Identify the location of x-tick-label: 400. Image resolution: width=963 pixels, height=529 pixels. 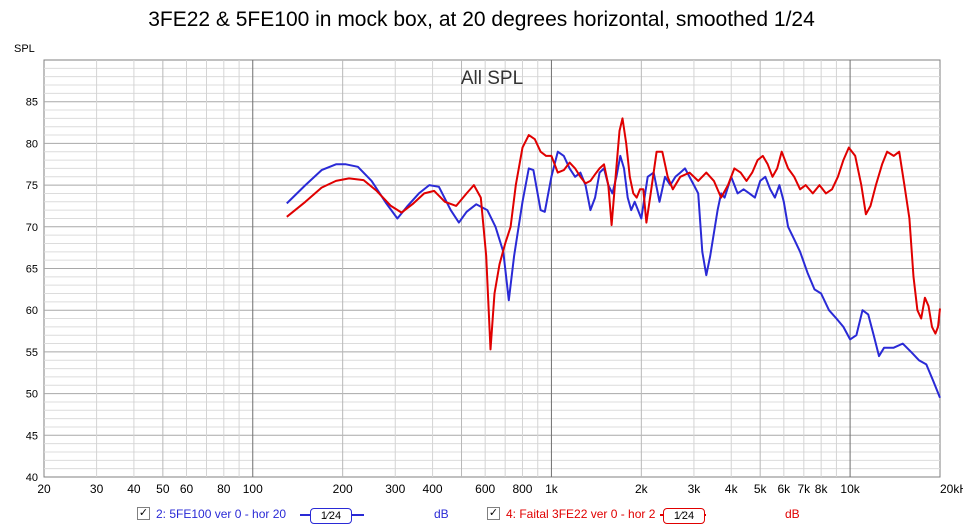
(433, 489).